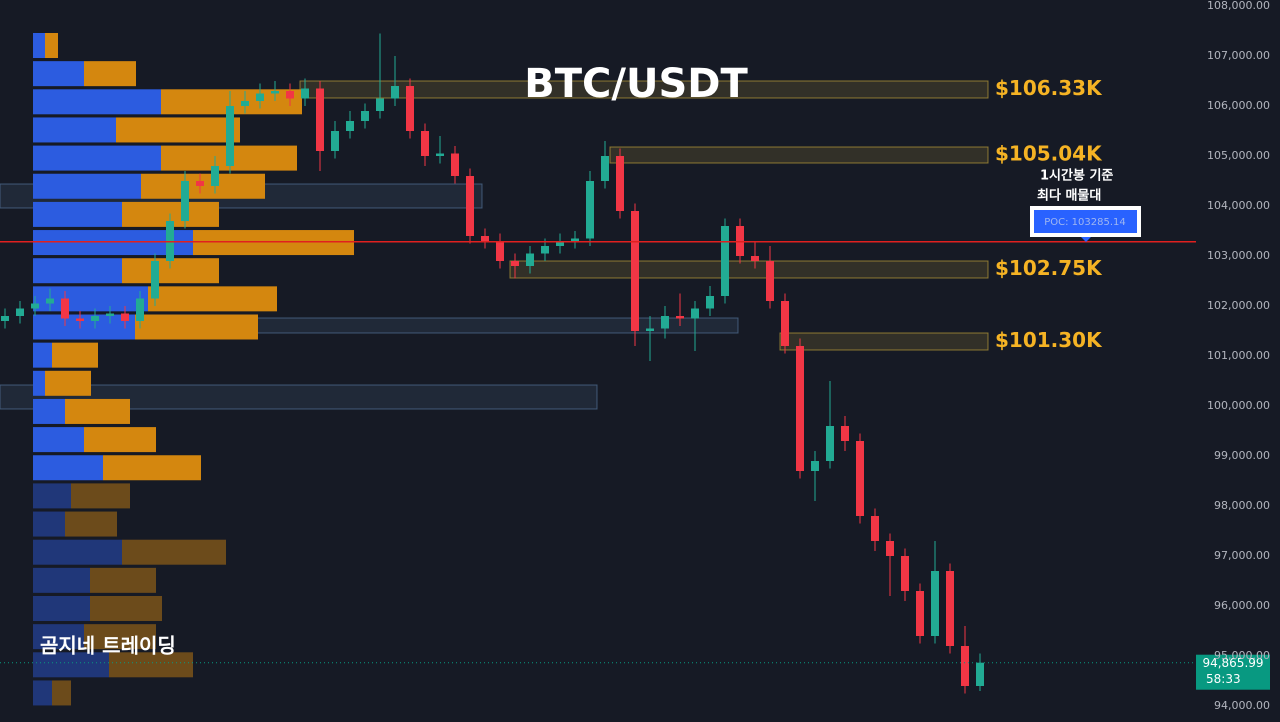 This screenshot has height=722, width=1280. Describe the element at coordinates (1069, 196) in the screenshot. I see `annotation: 최다 매물대` at that location.